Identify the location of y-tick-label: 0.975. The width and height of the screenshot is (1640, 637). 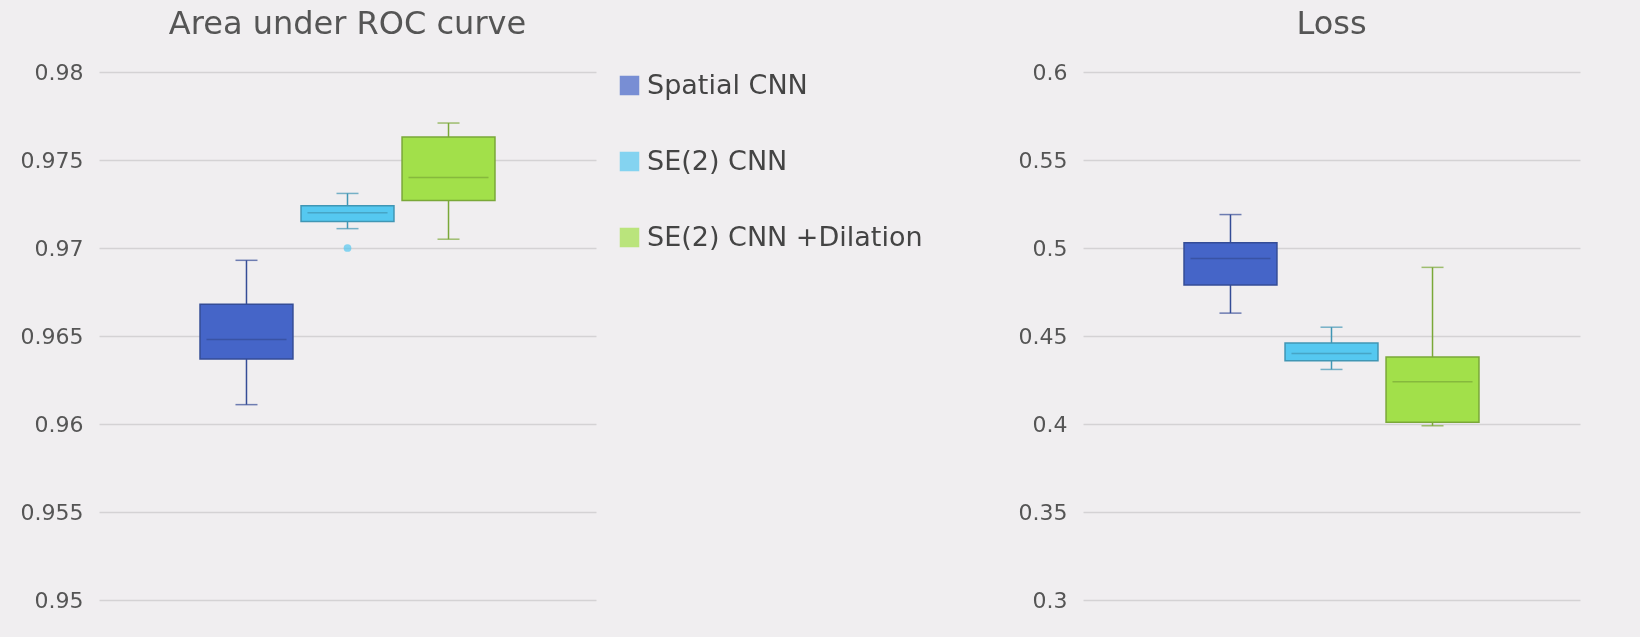
(52, 160).